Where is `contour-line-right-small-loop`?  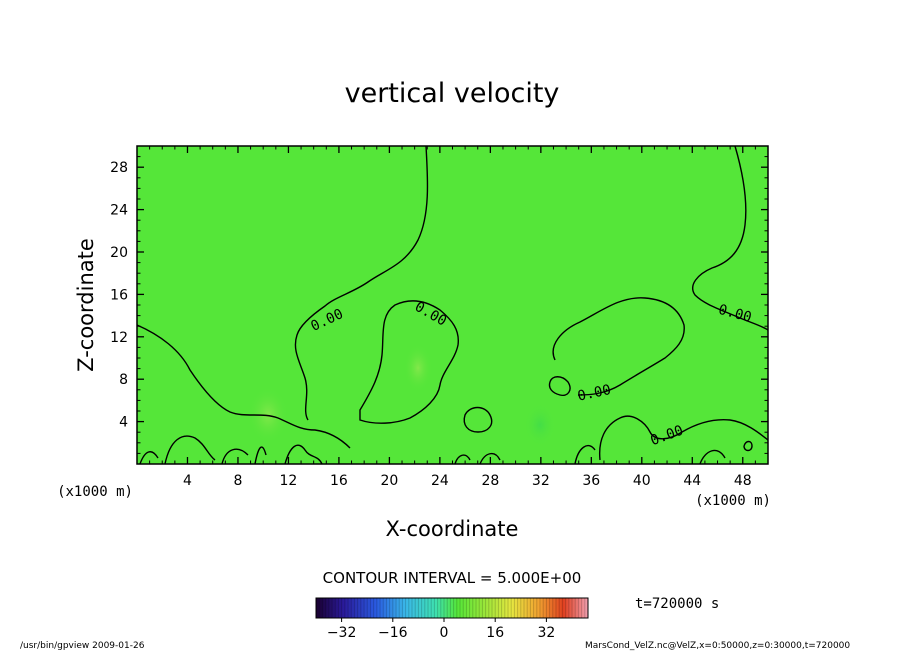
contour-line-right-small-loop is located at coordinates (559, 386).